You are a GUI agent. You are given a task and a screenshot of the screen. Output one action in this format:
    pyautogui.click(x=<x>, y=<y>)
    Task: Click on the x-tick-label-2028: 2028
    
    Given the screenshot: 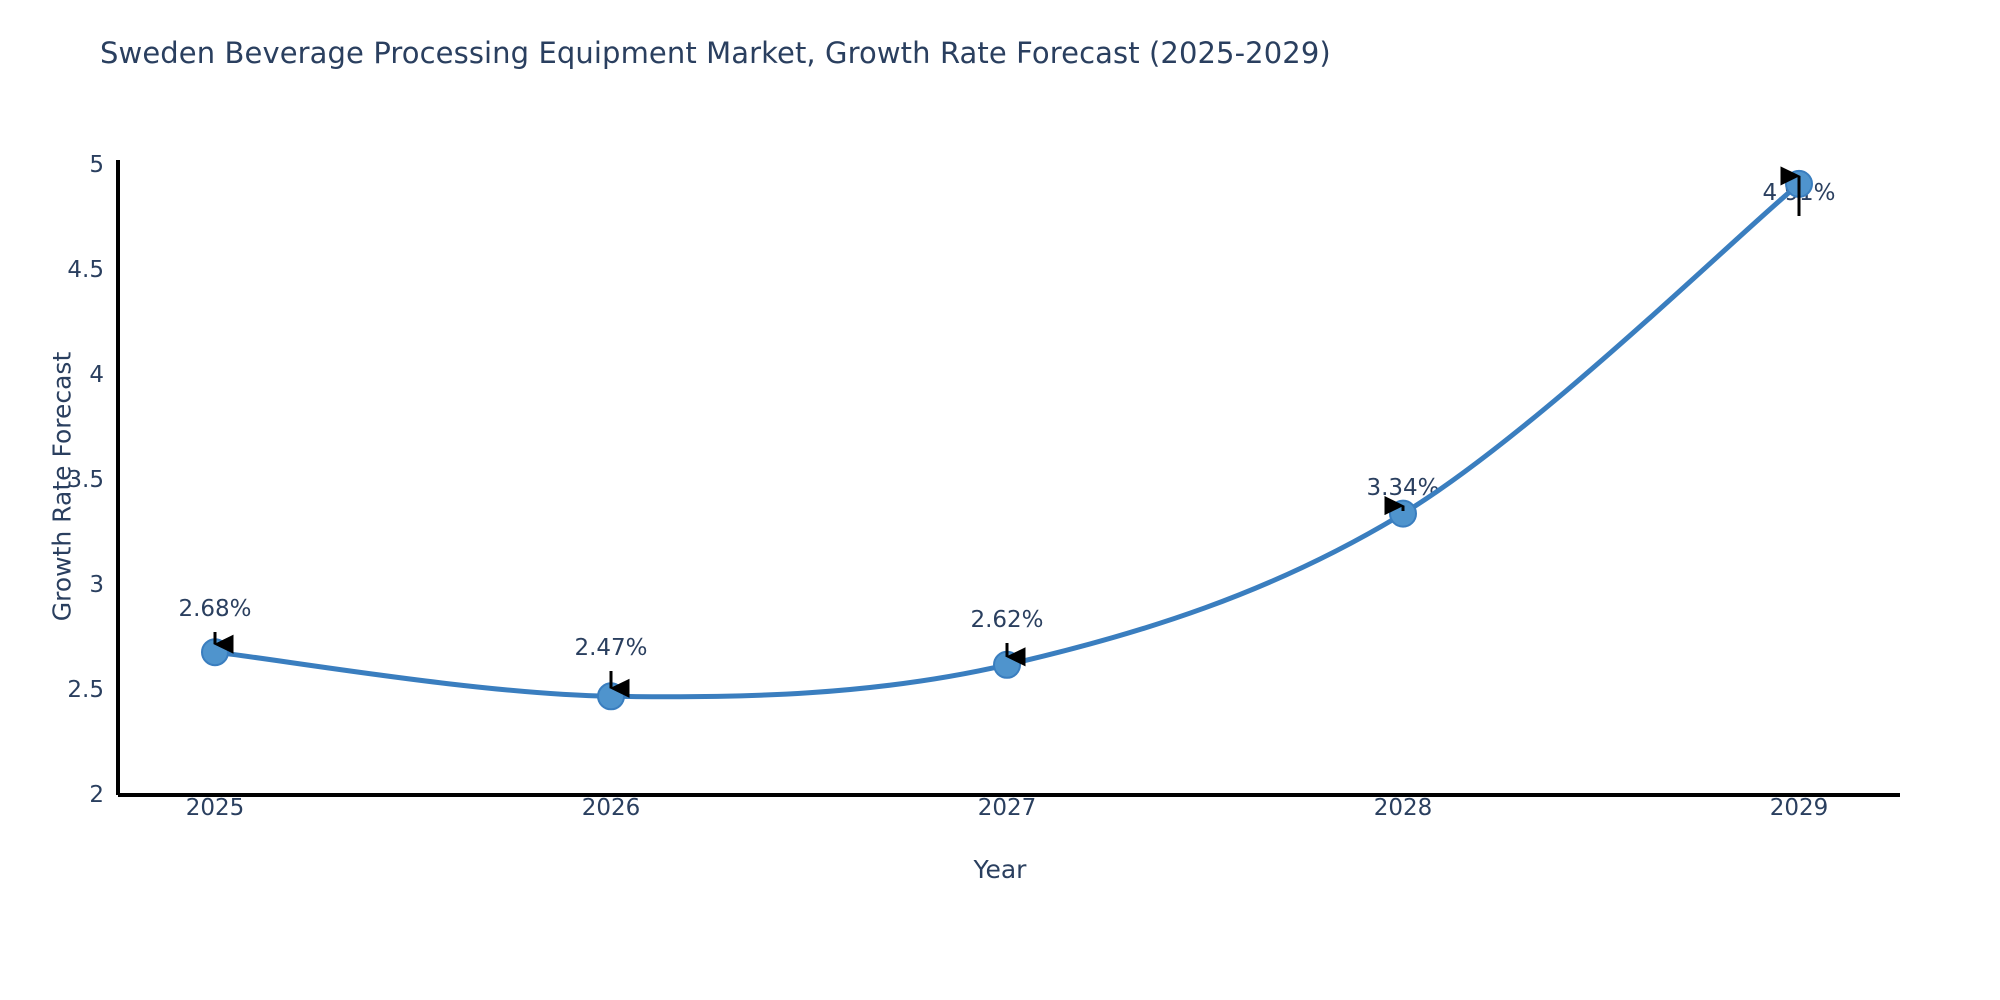 What is the action you would take?
    pyautogui.click(x=1403, y=808)
    